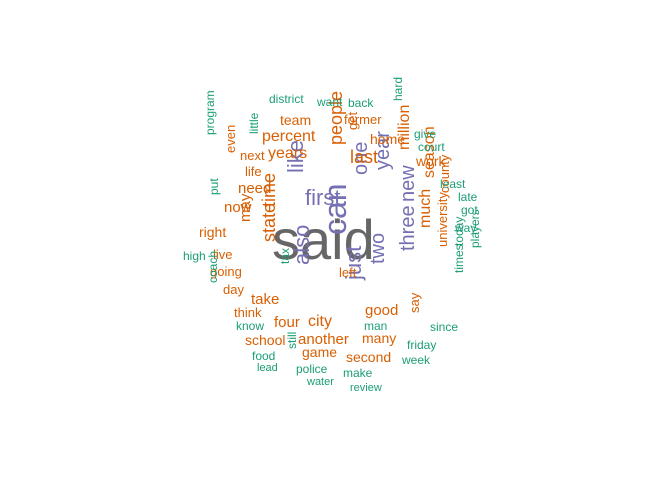 This screenshot has height=480, width=672. I want to click on word-day: day, so click(233, 289).